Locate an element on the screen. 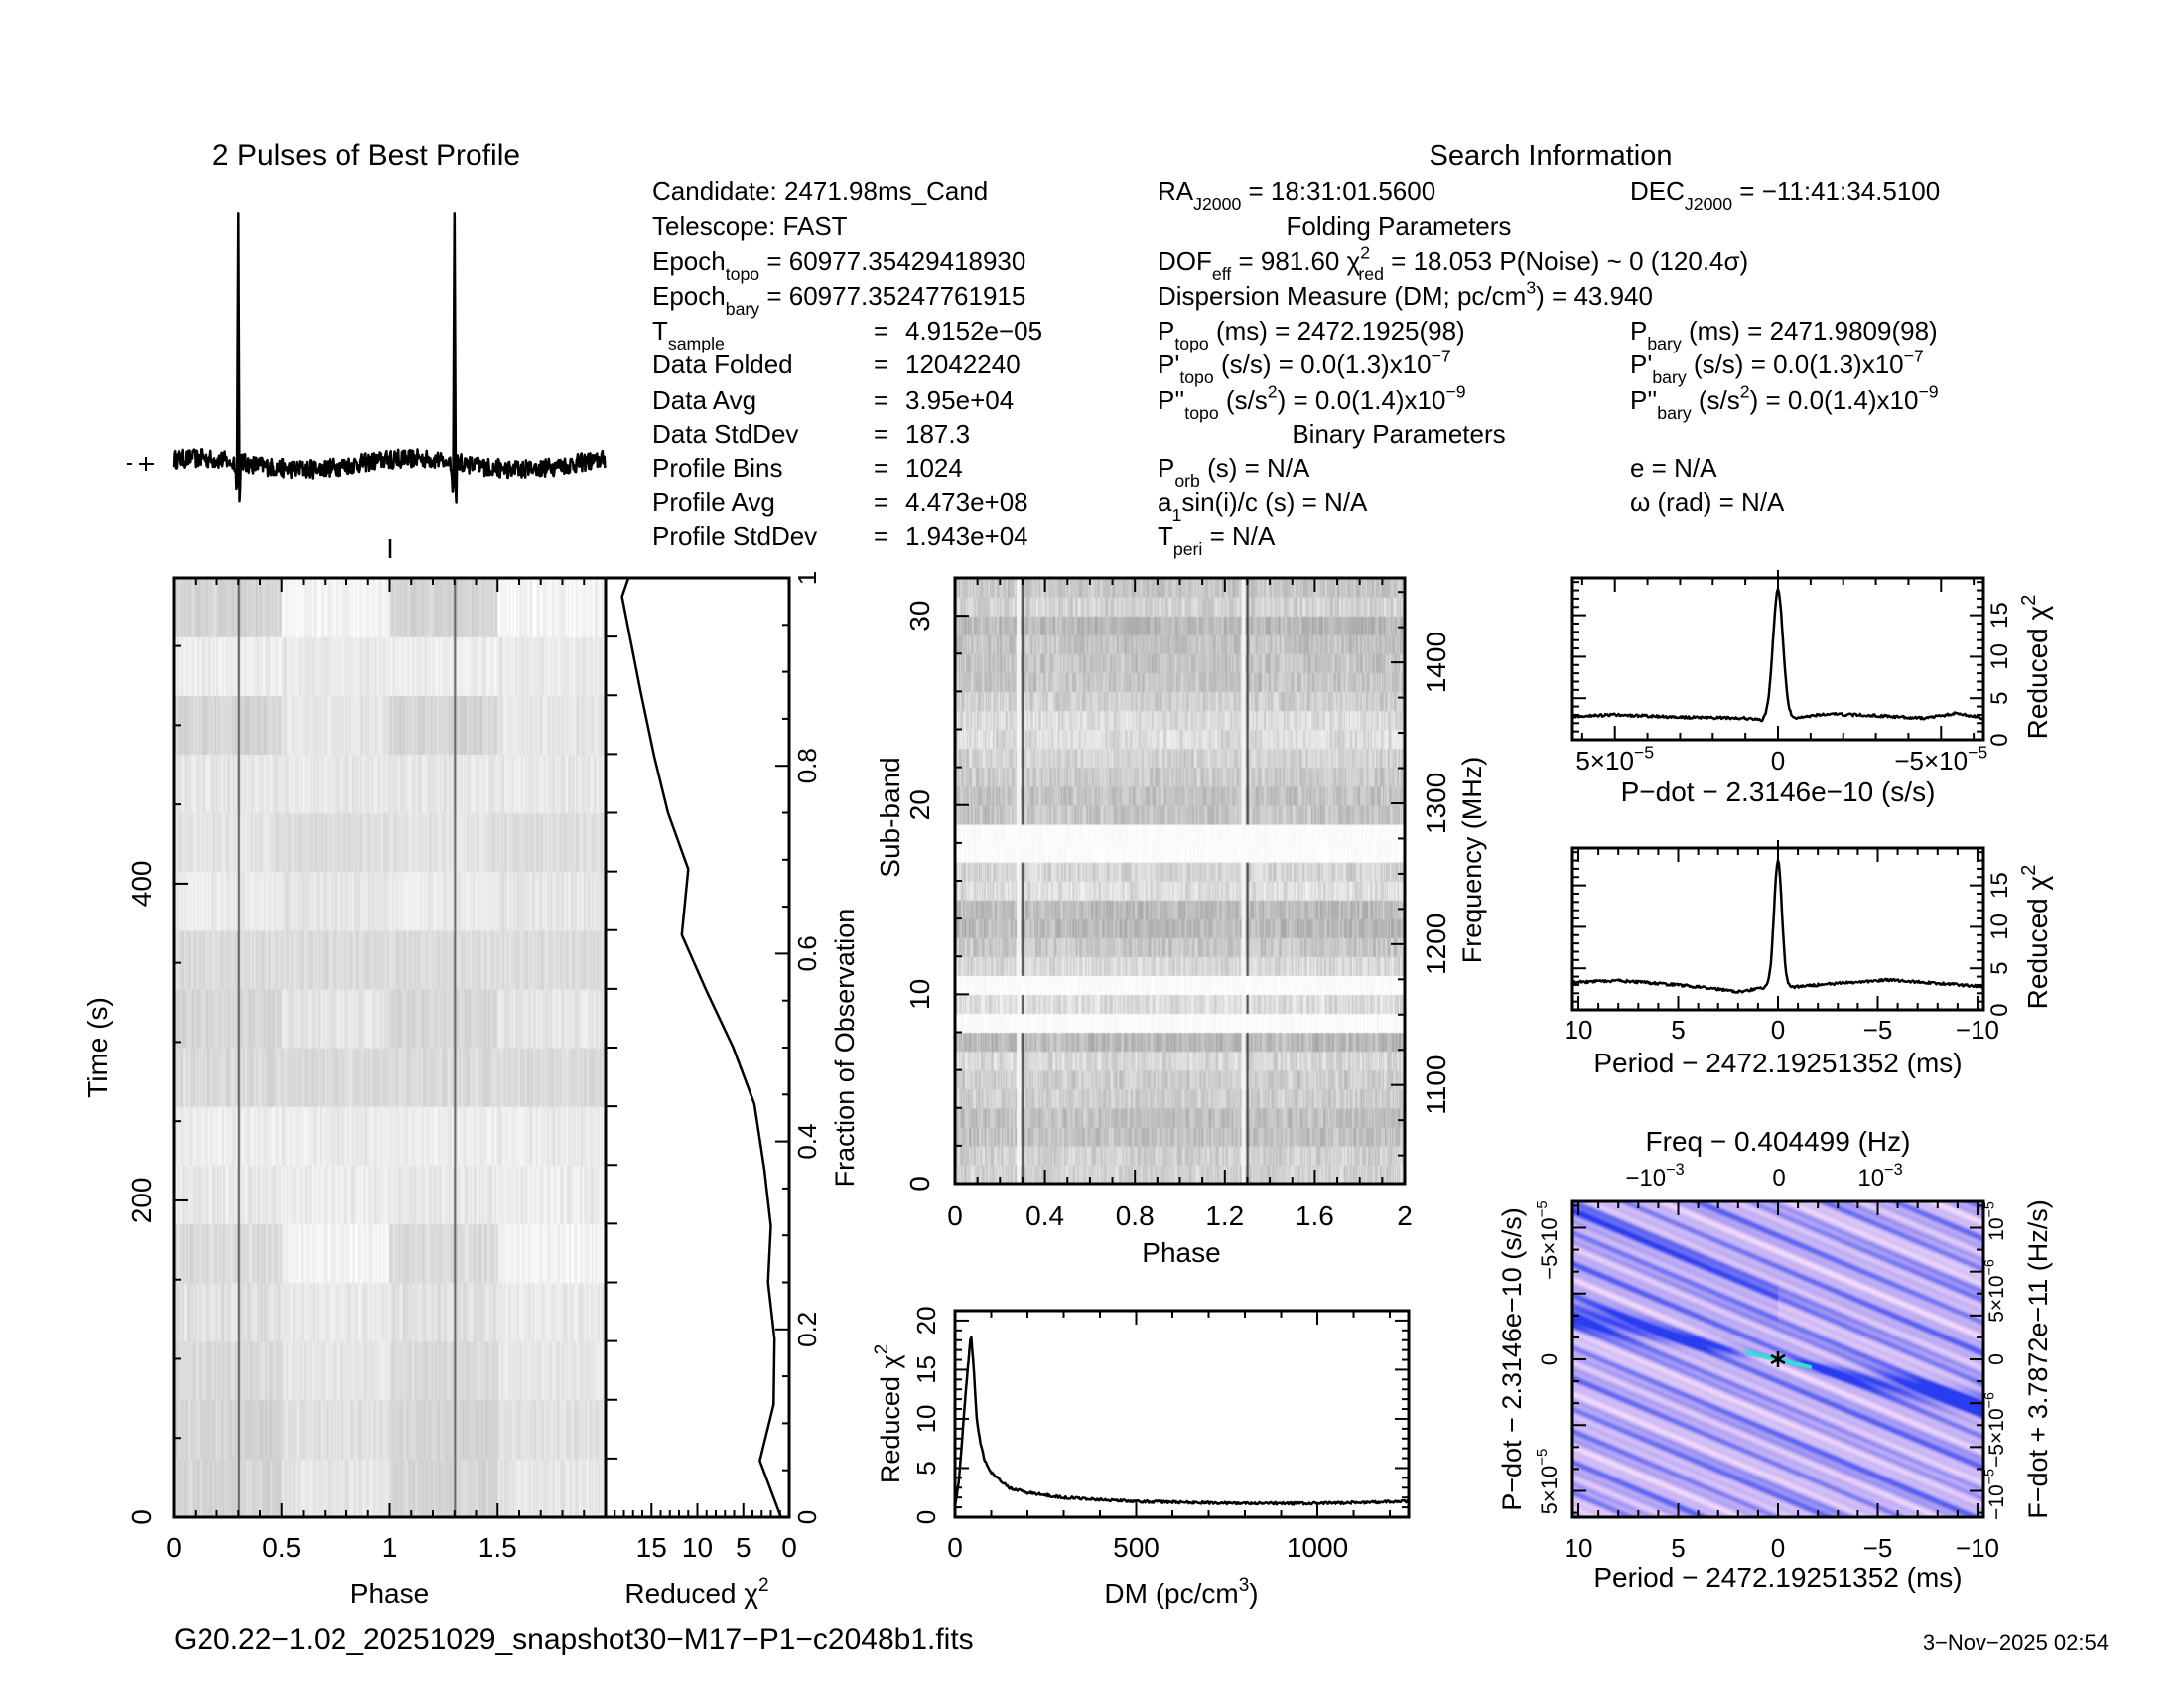 The width and height of the screenshot is (2184, 1688). stat-value: 4.473e+08 is located at coordinates (966, 502).